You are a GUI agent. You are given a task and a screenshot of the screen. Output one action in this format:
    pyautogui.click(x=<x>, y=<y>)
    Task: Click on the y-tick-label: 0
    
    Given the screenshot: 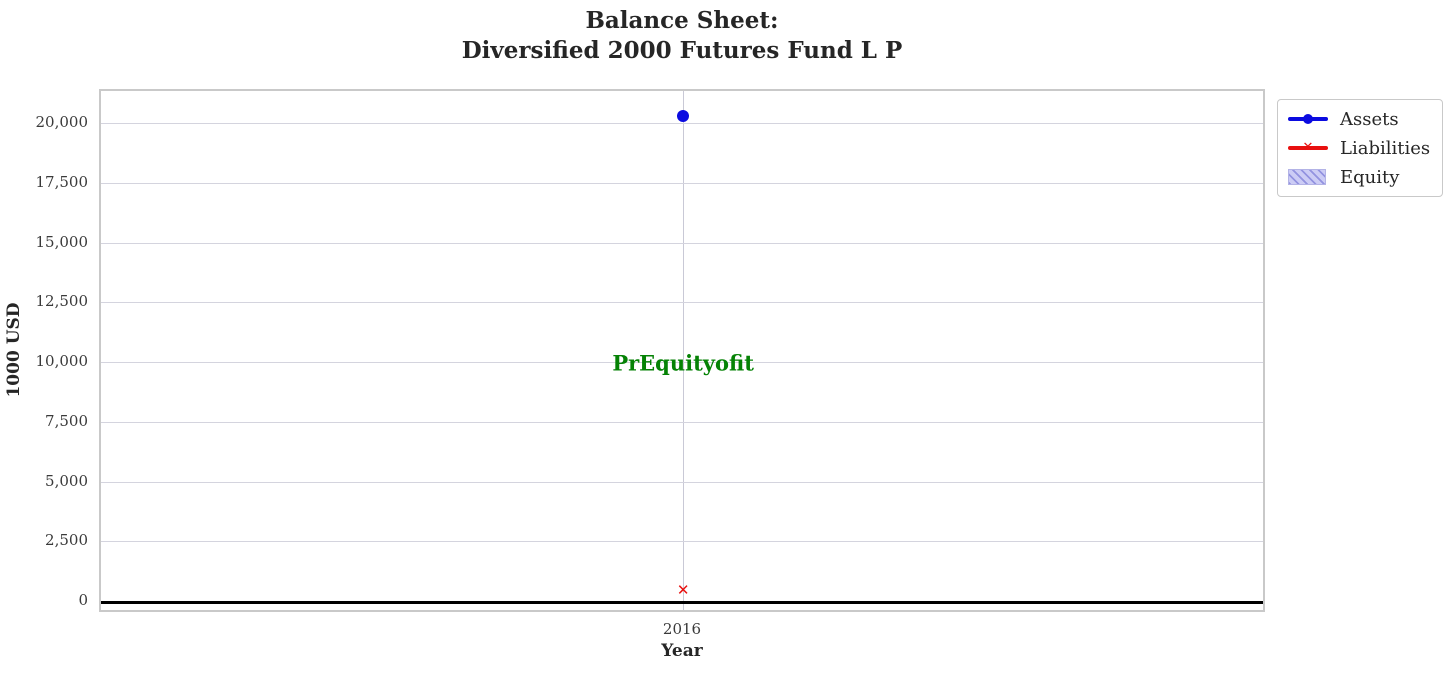 What is the action you would take?
    pyautogui.click(x=83, y=600)
    